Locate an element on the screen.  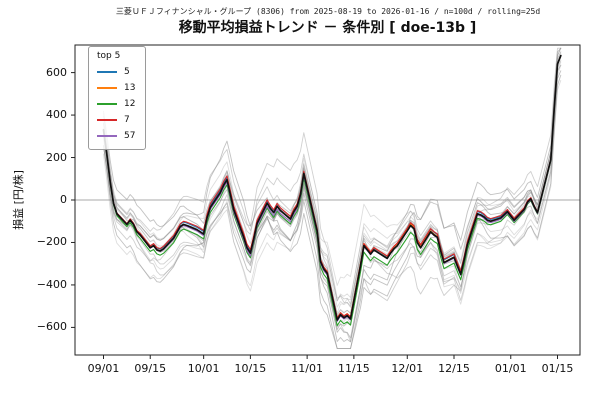
legend-item: 57 is located at coordinates (116, 136).